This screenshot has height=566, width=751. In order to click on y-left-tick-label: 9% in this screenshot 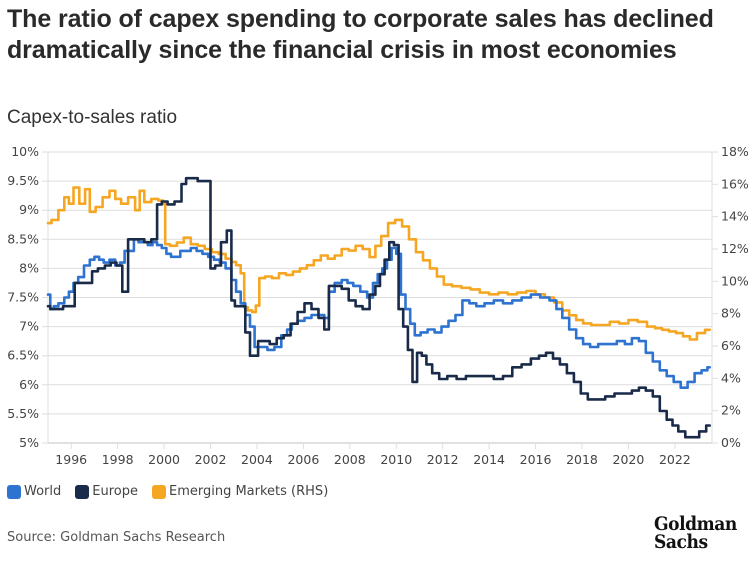, I will do `click(29, 209)`.